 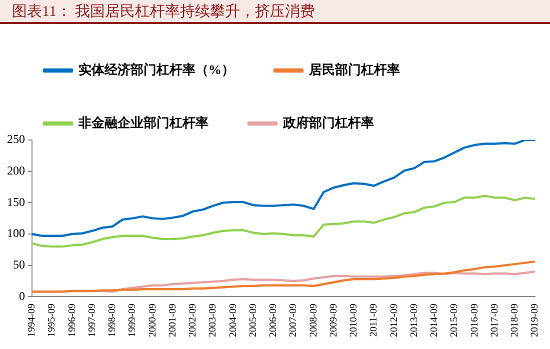 What do you see at coordinates (16, 139) in the screenshot?
I see `y-tick-label: 250` at bounding box center [16, 139].